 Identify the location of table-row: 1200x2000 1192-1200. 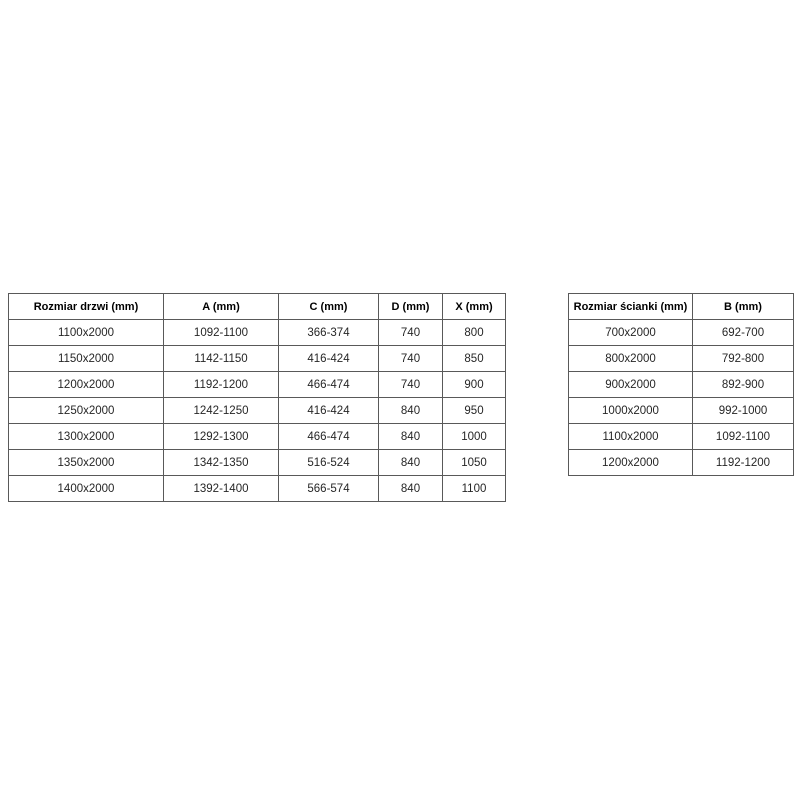
(681, 462).